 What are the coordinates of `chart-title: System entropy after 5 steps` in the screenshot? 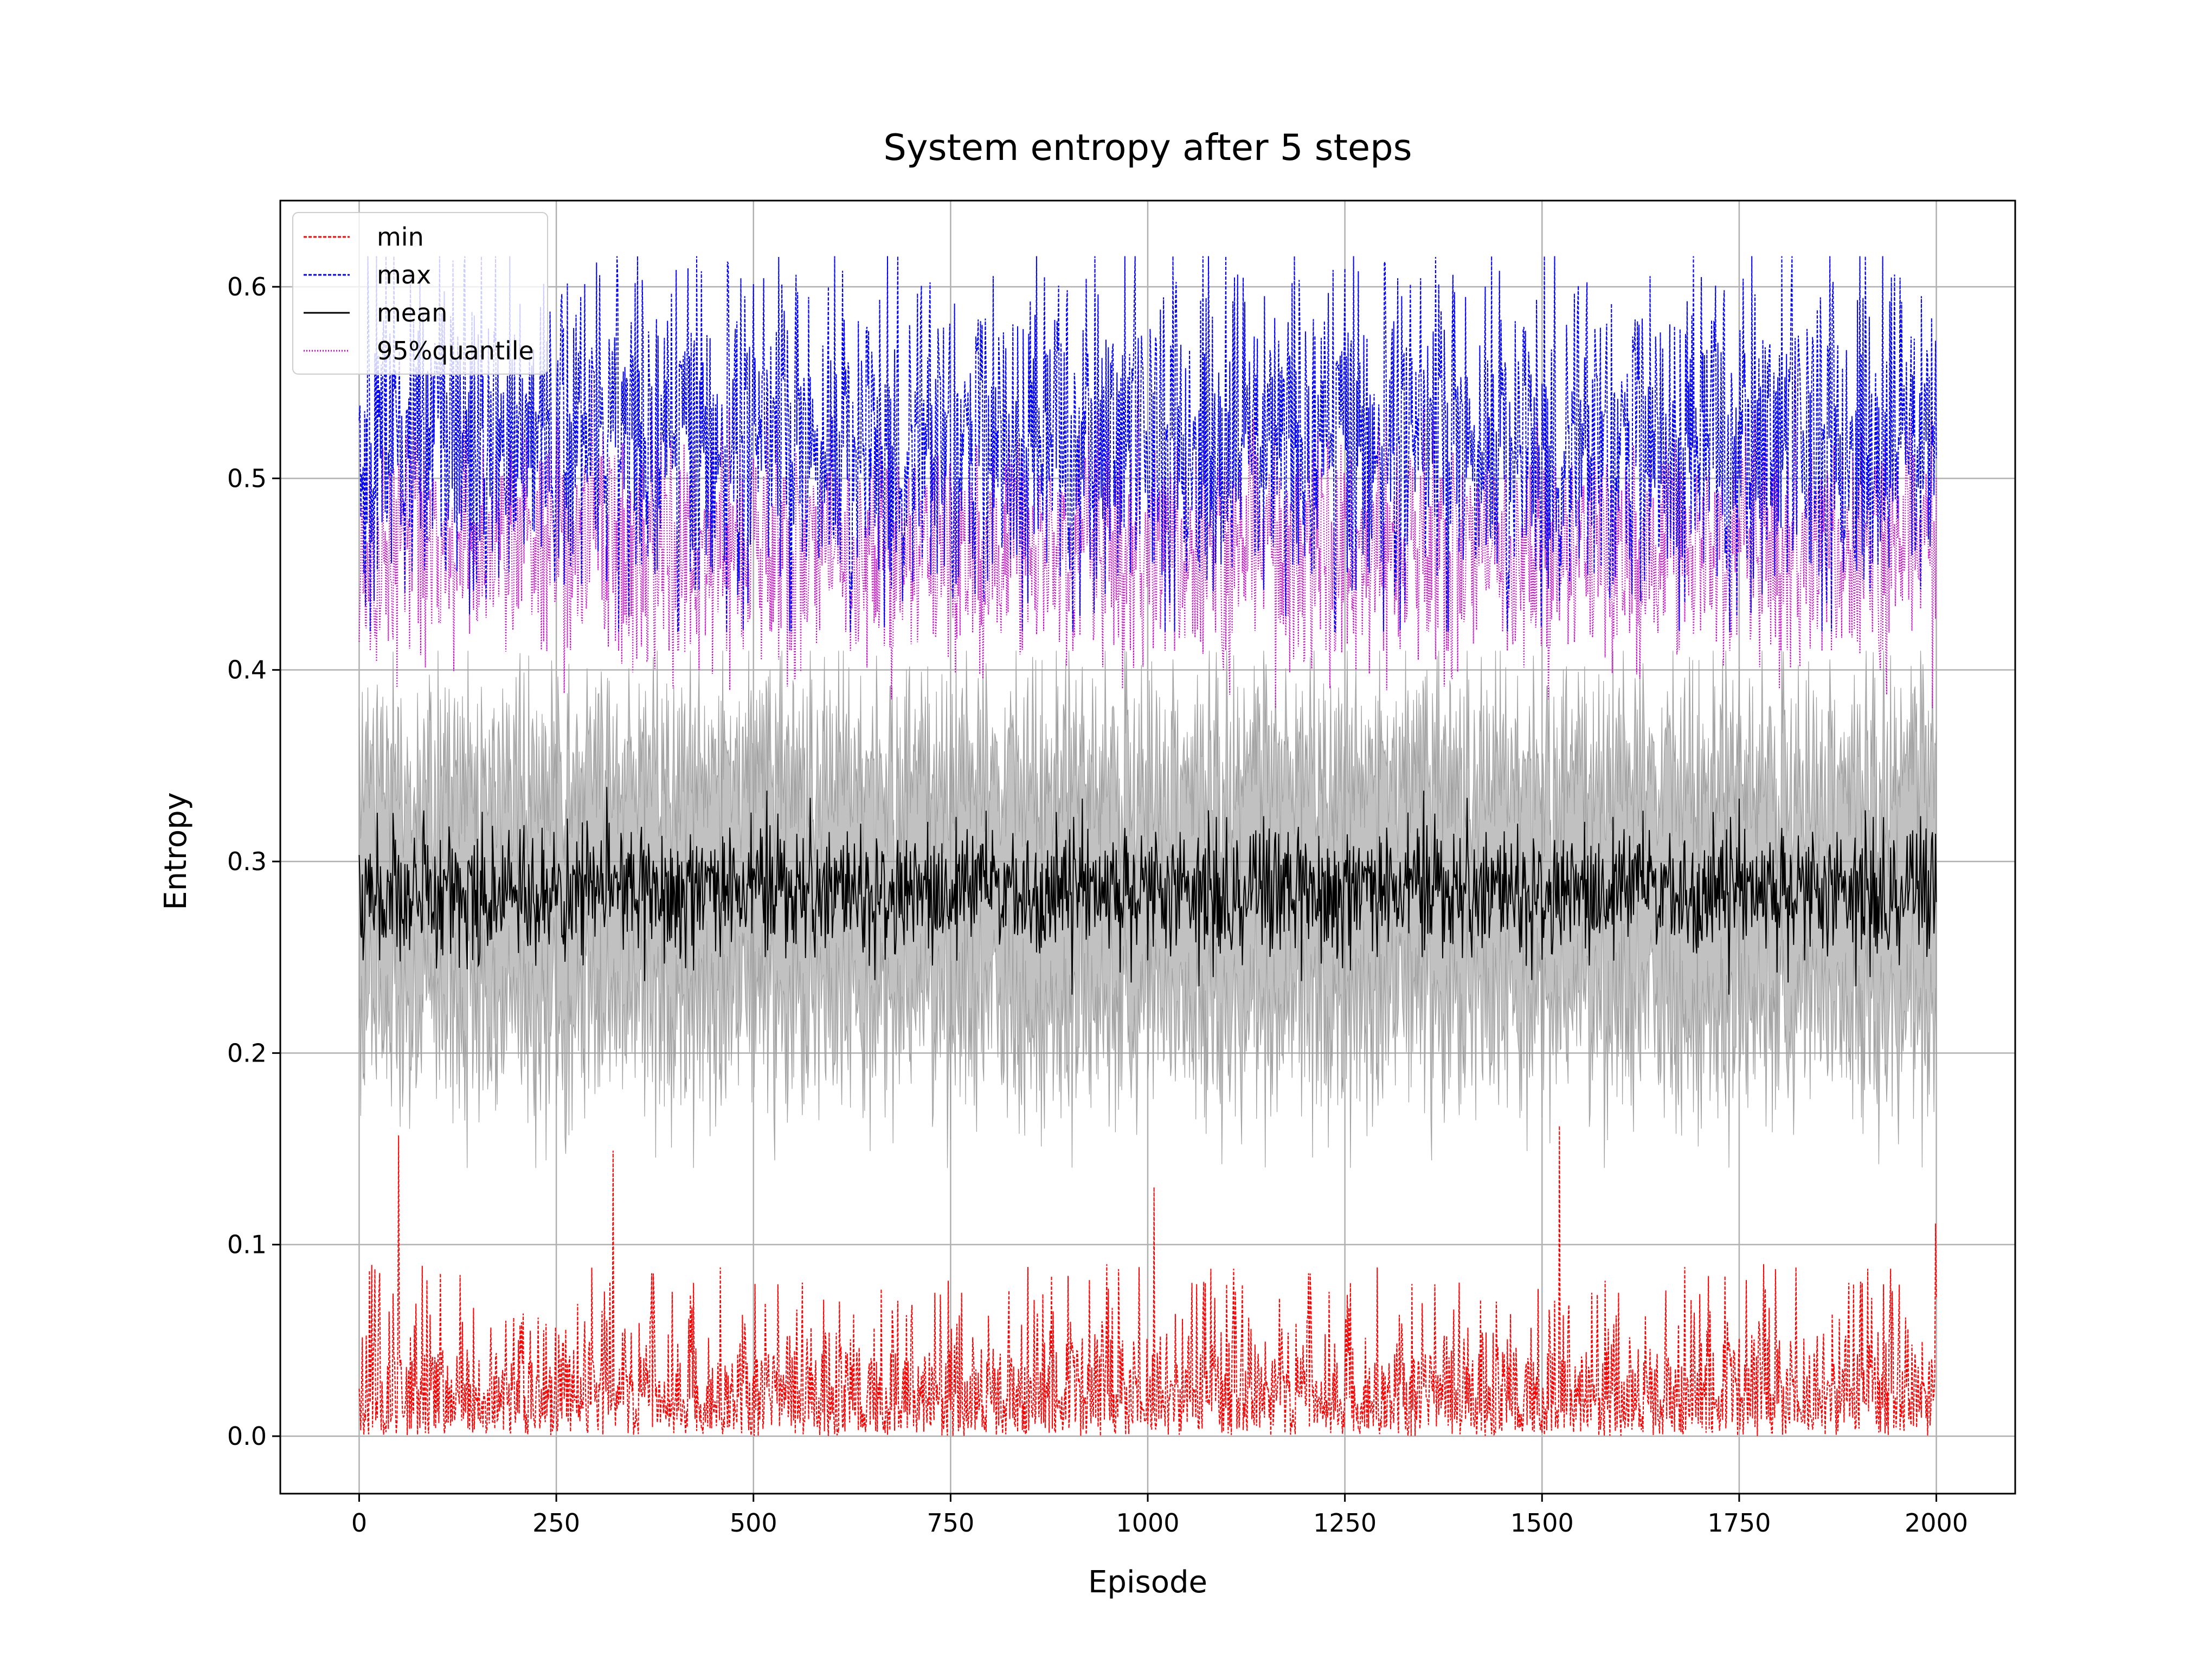 It's located at (1147, 147).